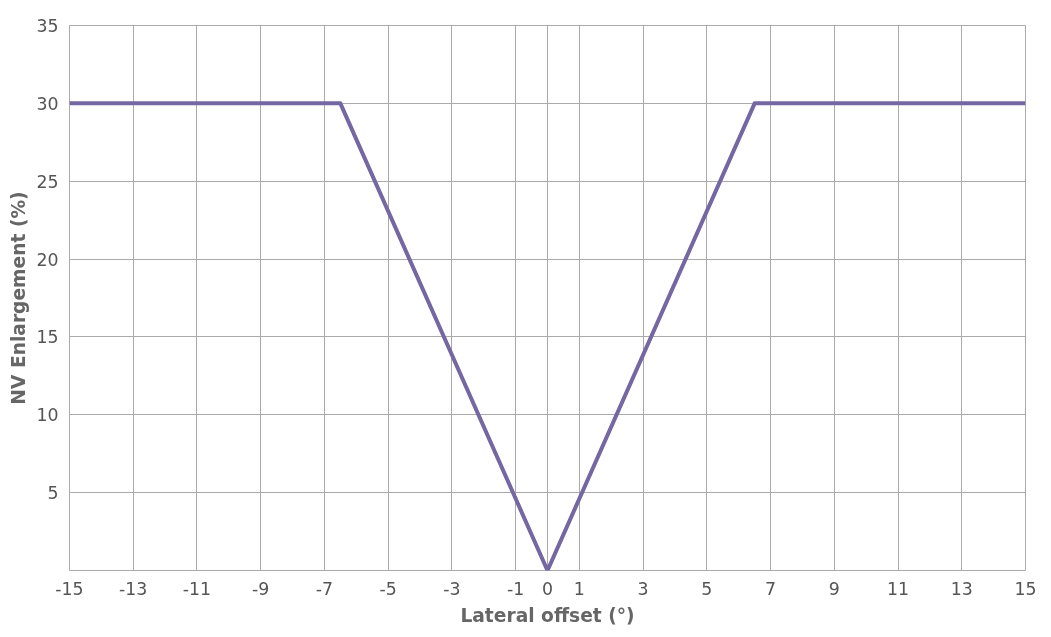  What do you see at coordinates (515, 588) in the screenshot?
I see `x-tick-label: -1` at bounding box center [515, 588].